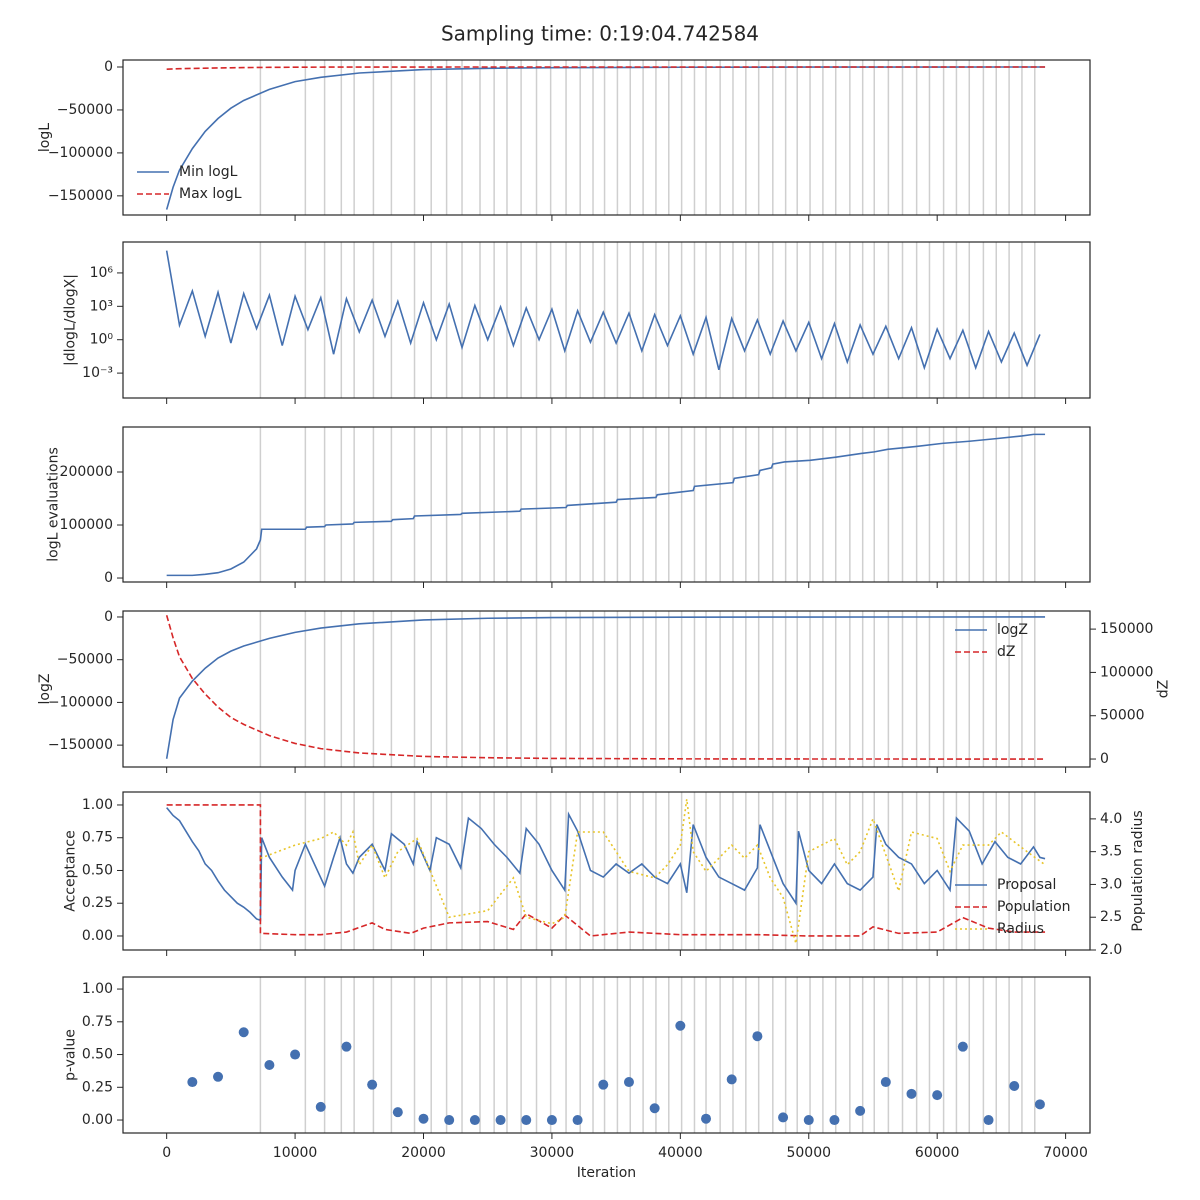 This screenshot has width=1200, height=1200. What do you see at coordinates (86, 472) in the screenshot?
I see `y-tick-label: 200000` at bounding box center [86, 472].